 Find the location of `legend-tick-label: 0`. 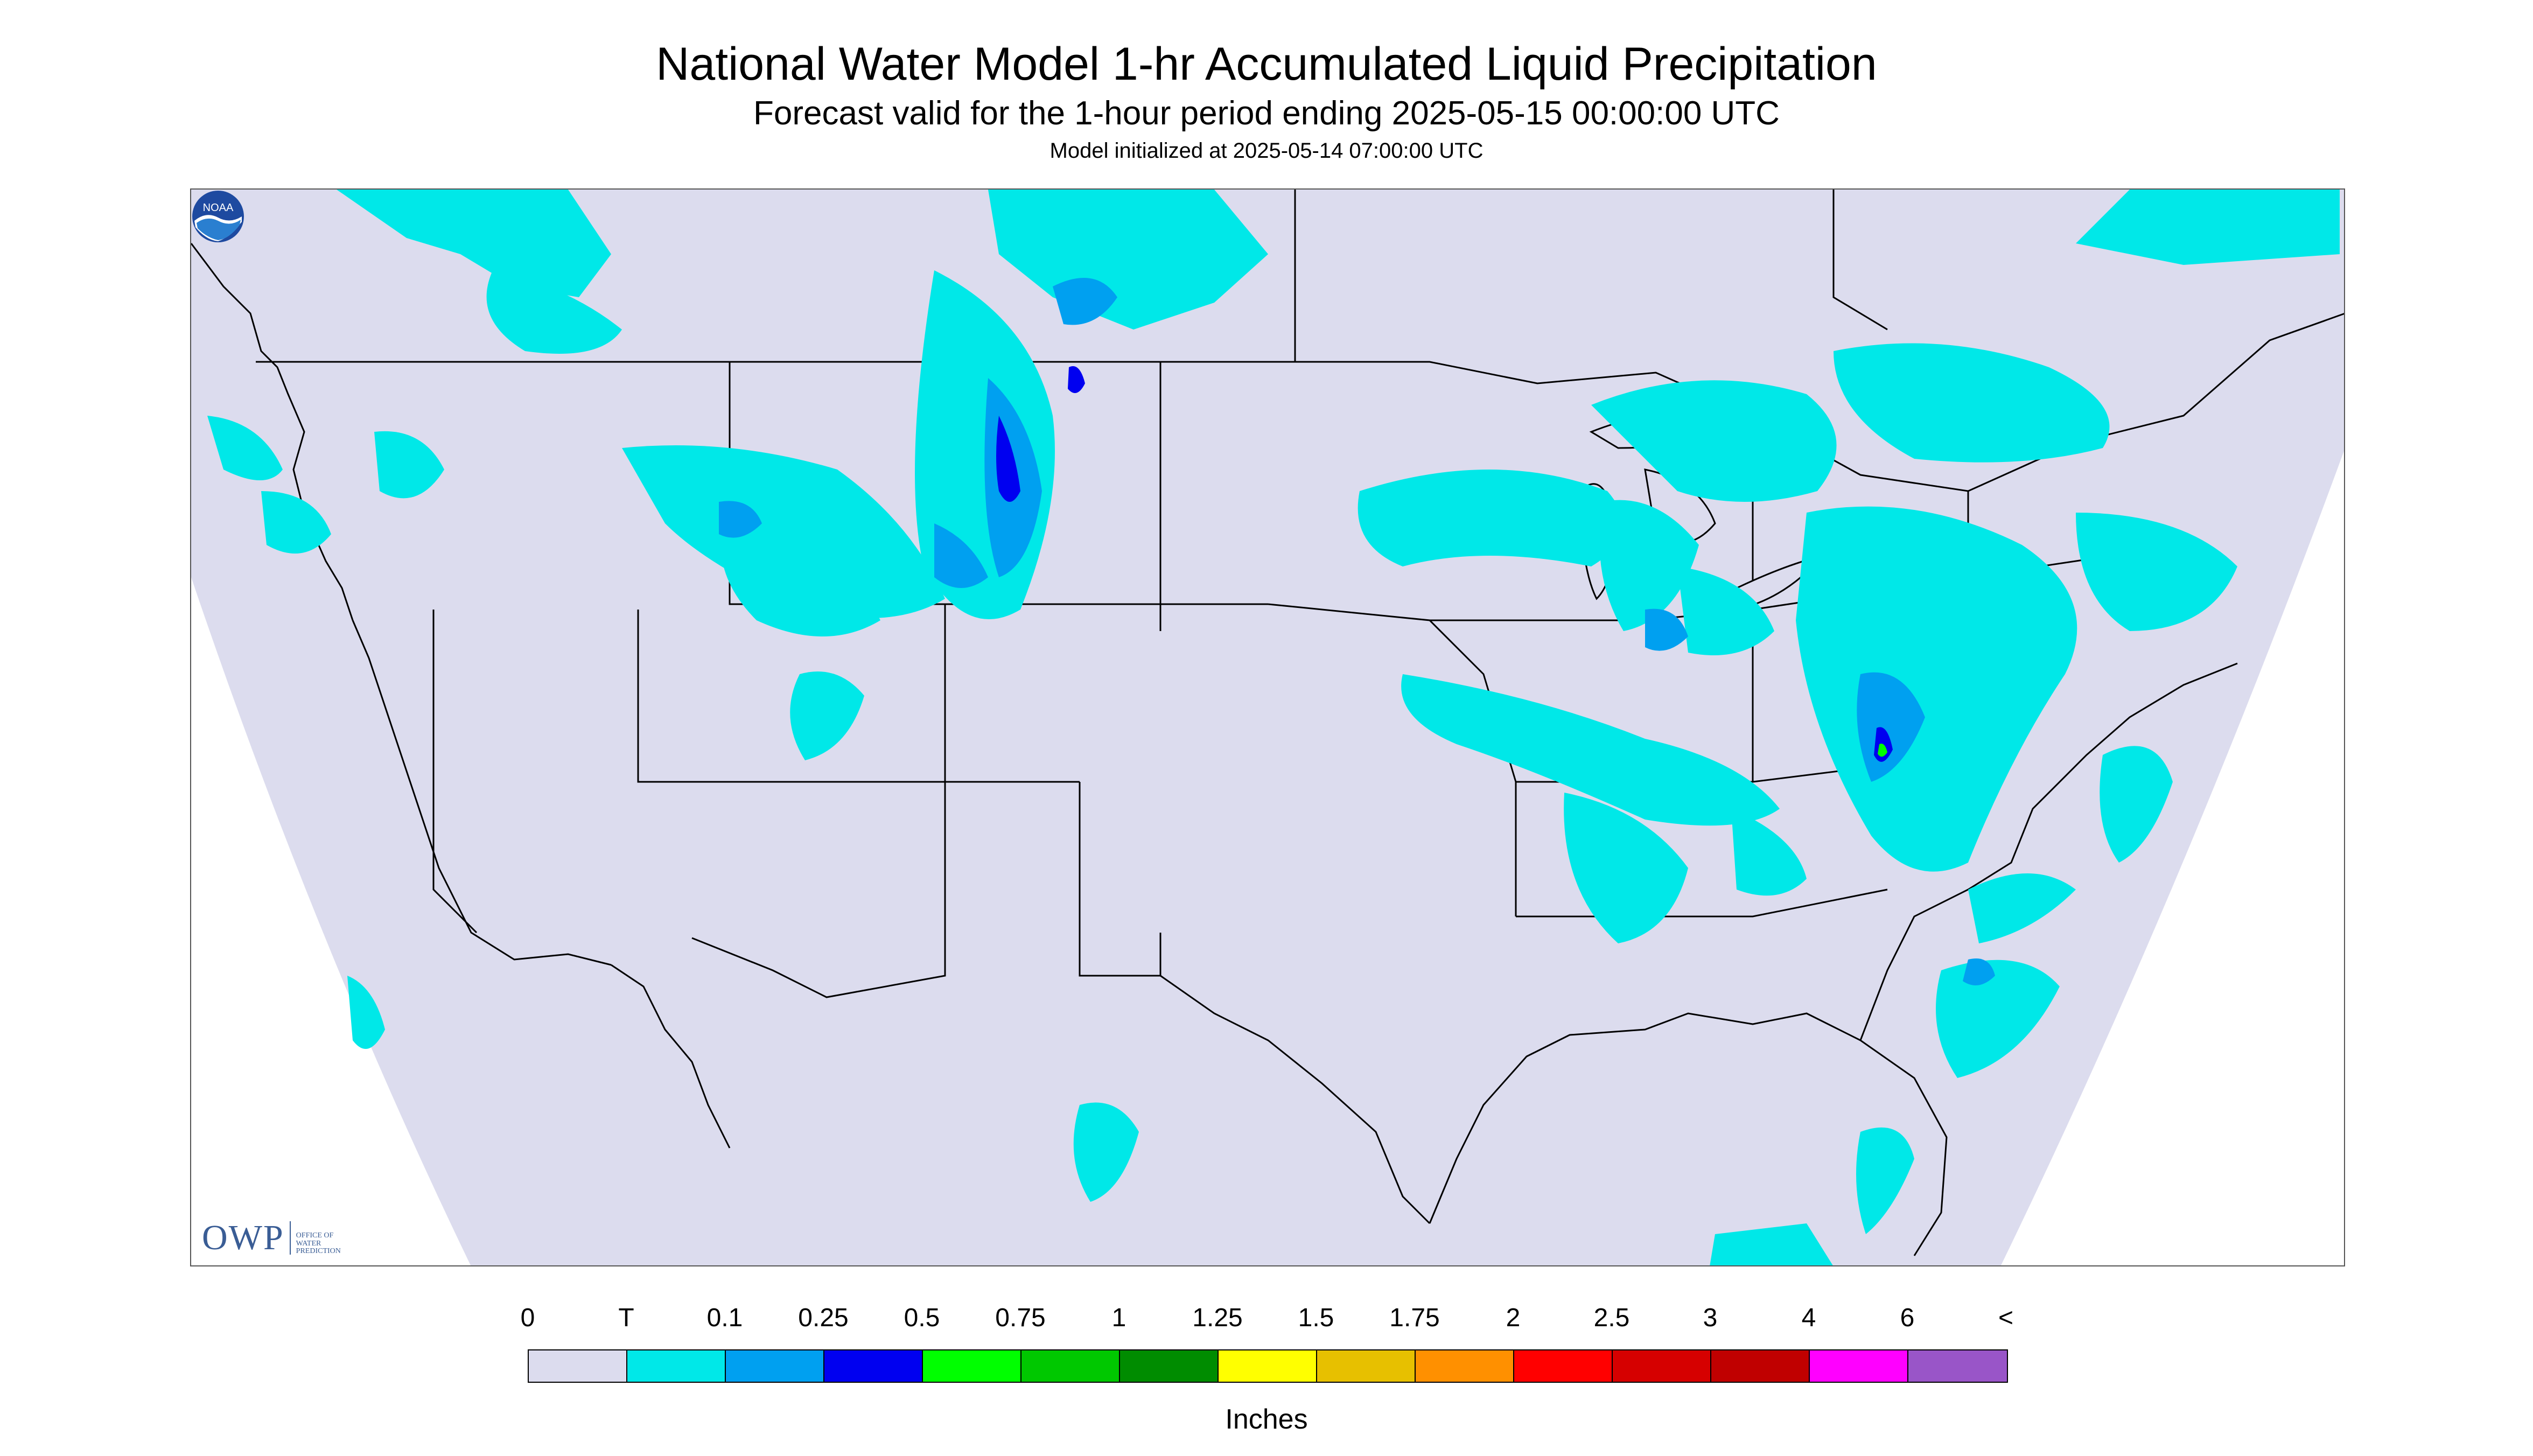

legend-tick-label: 0 is located at coordinates (527, 1318).